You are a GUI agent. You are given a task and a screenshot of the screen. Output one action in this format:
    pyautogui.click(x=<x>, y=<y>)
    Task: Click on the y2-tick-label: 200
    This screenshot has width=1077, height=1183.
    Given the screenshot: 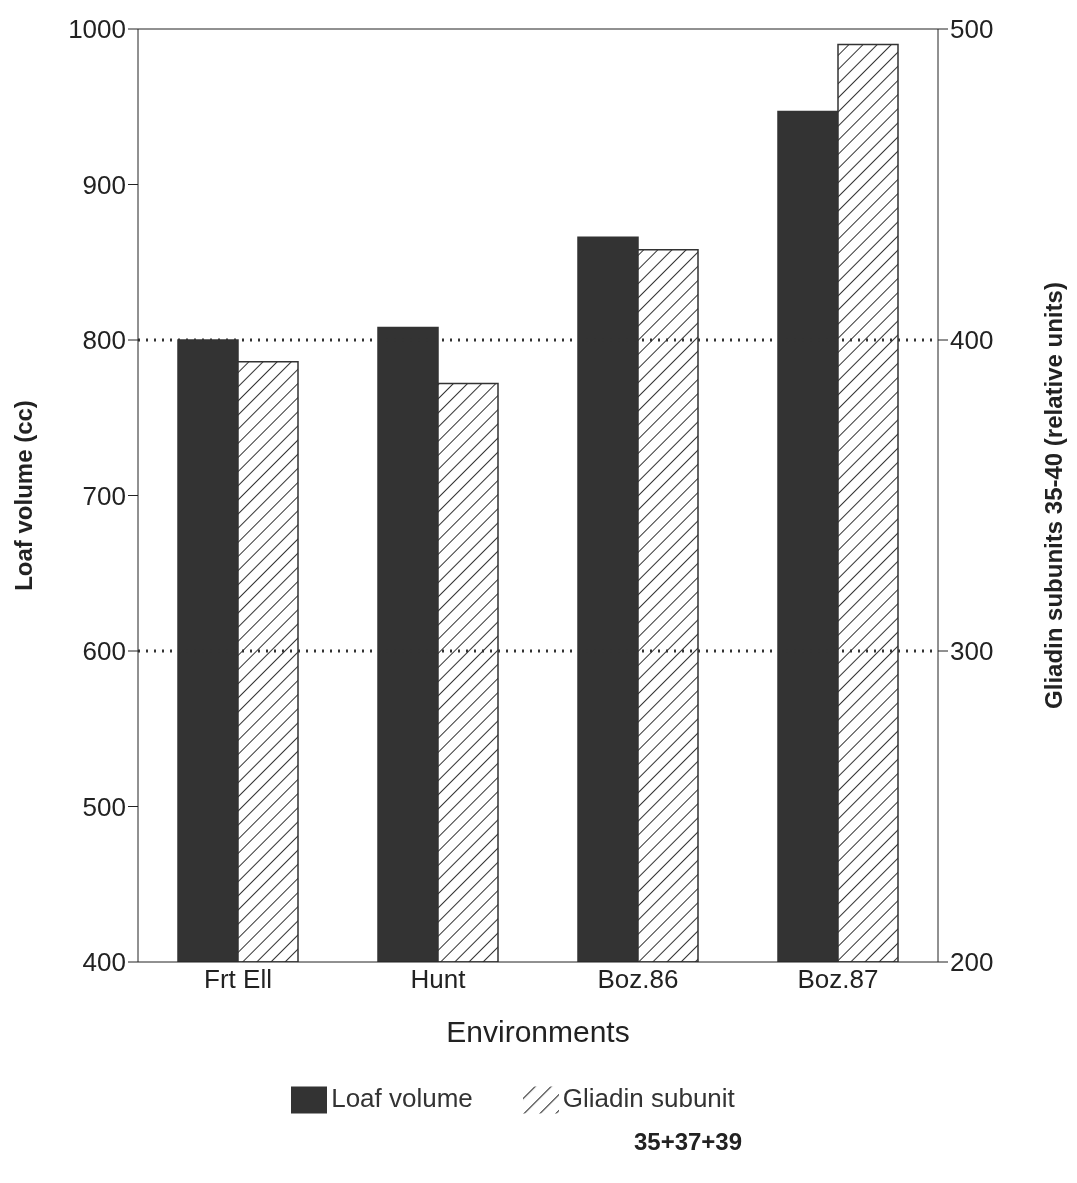 What is the action you would take?
    pyautogui.click(x=972, y=962)
    